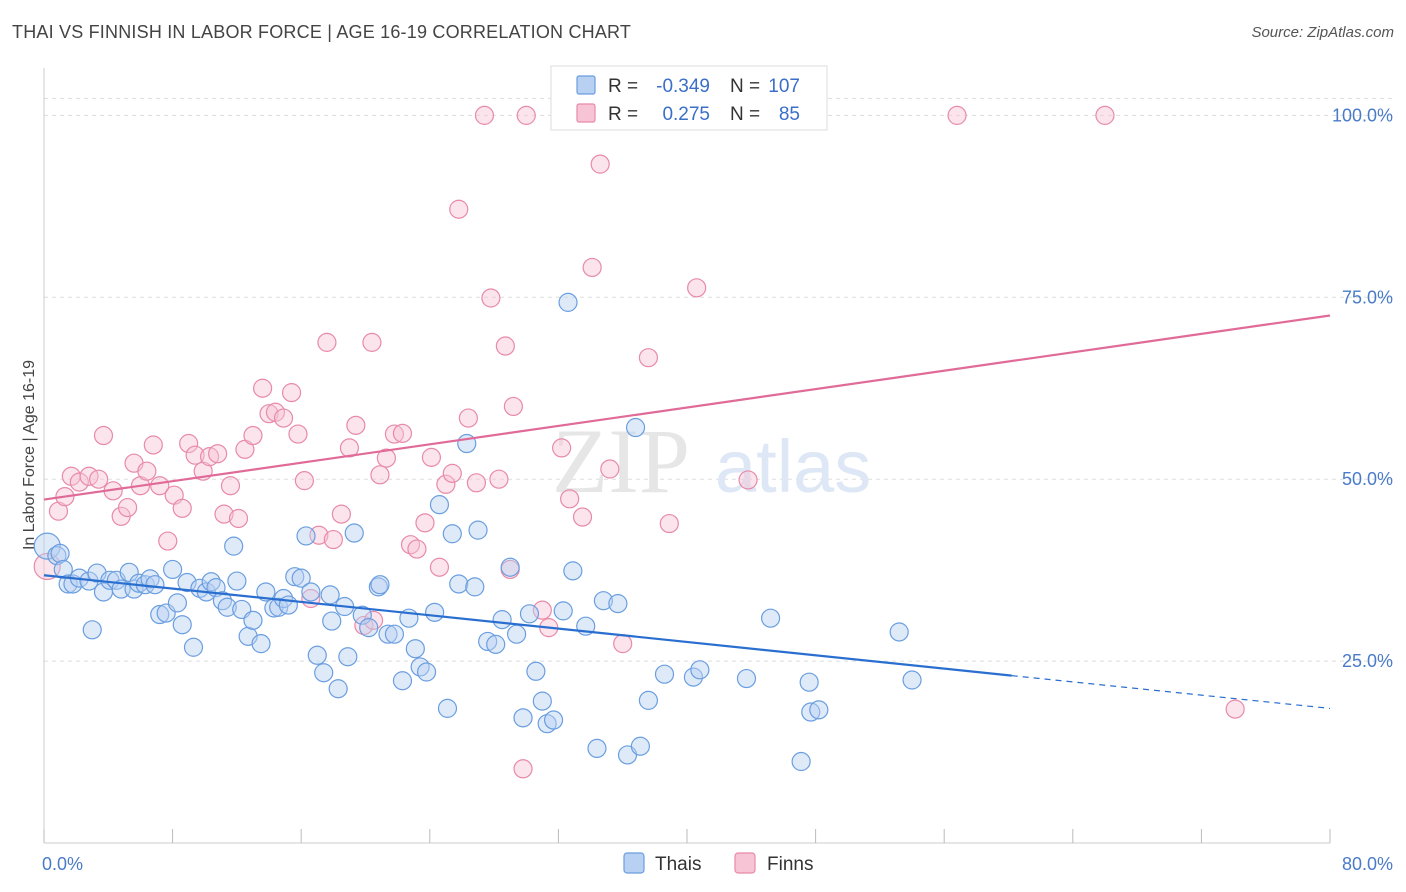 The image size is (1406, 892). What do you see at coordinates (634, 863) in the screenshot?
I see `bottom-legend-thai-swatch` at bounding box center [634, 863].